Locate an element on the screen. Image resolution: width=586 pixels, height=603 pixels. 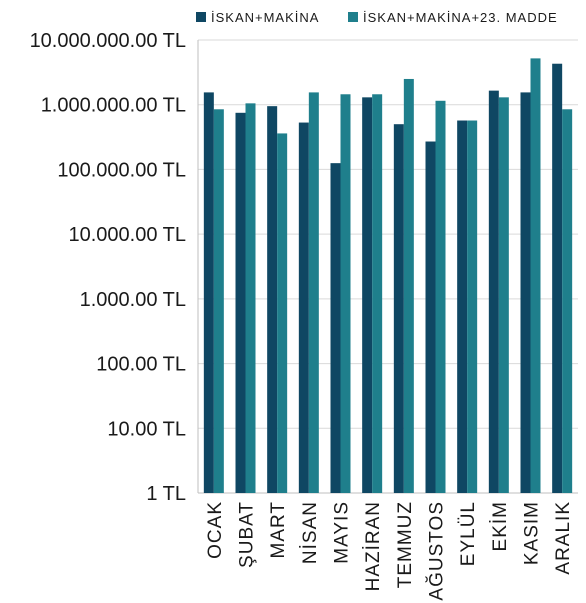
y-tick-label: 1 TL is located at coordinates (166, 494).